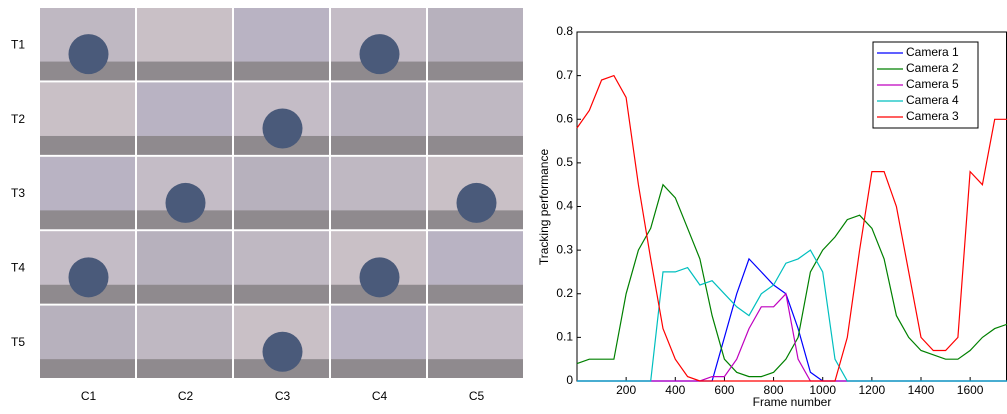 This screenshot has height=414, width=1007. I want to click on x-axis-label: Frame number, so click(792, 402).